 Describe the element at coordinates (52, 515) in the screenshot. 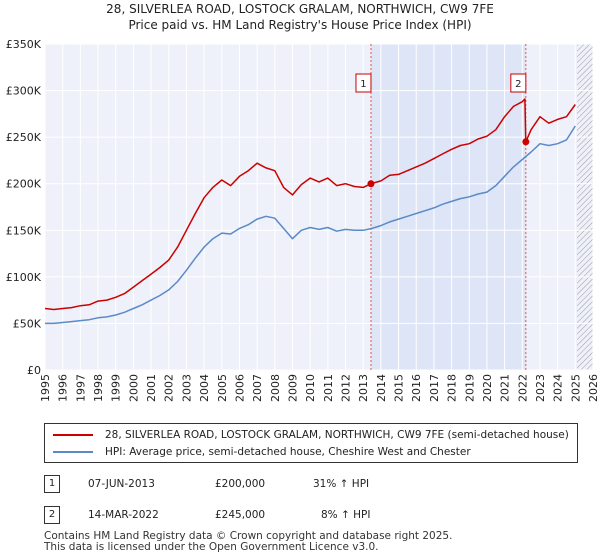

I see `sale-number-badge: 2` at that location.